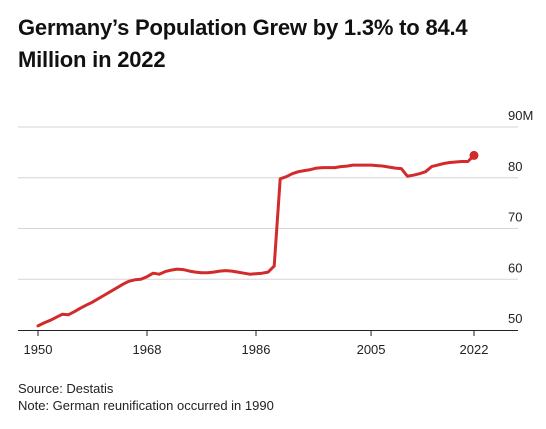 The image size is (546, 429). What do you see at coordinates (515, 166) in the screenshot?
I see `y-tick-label-80: 80` at bounding box center [515, 166].